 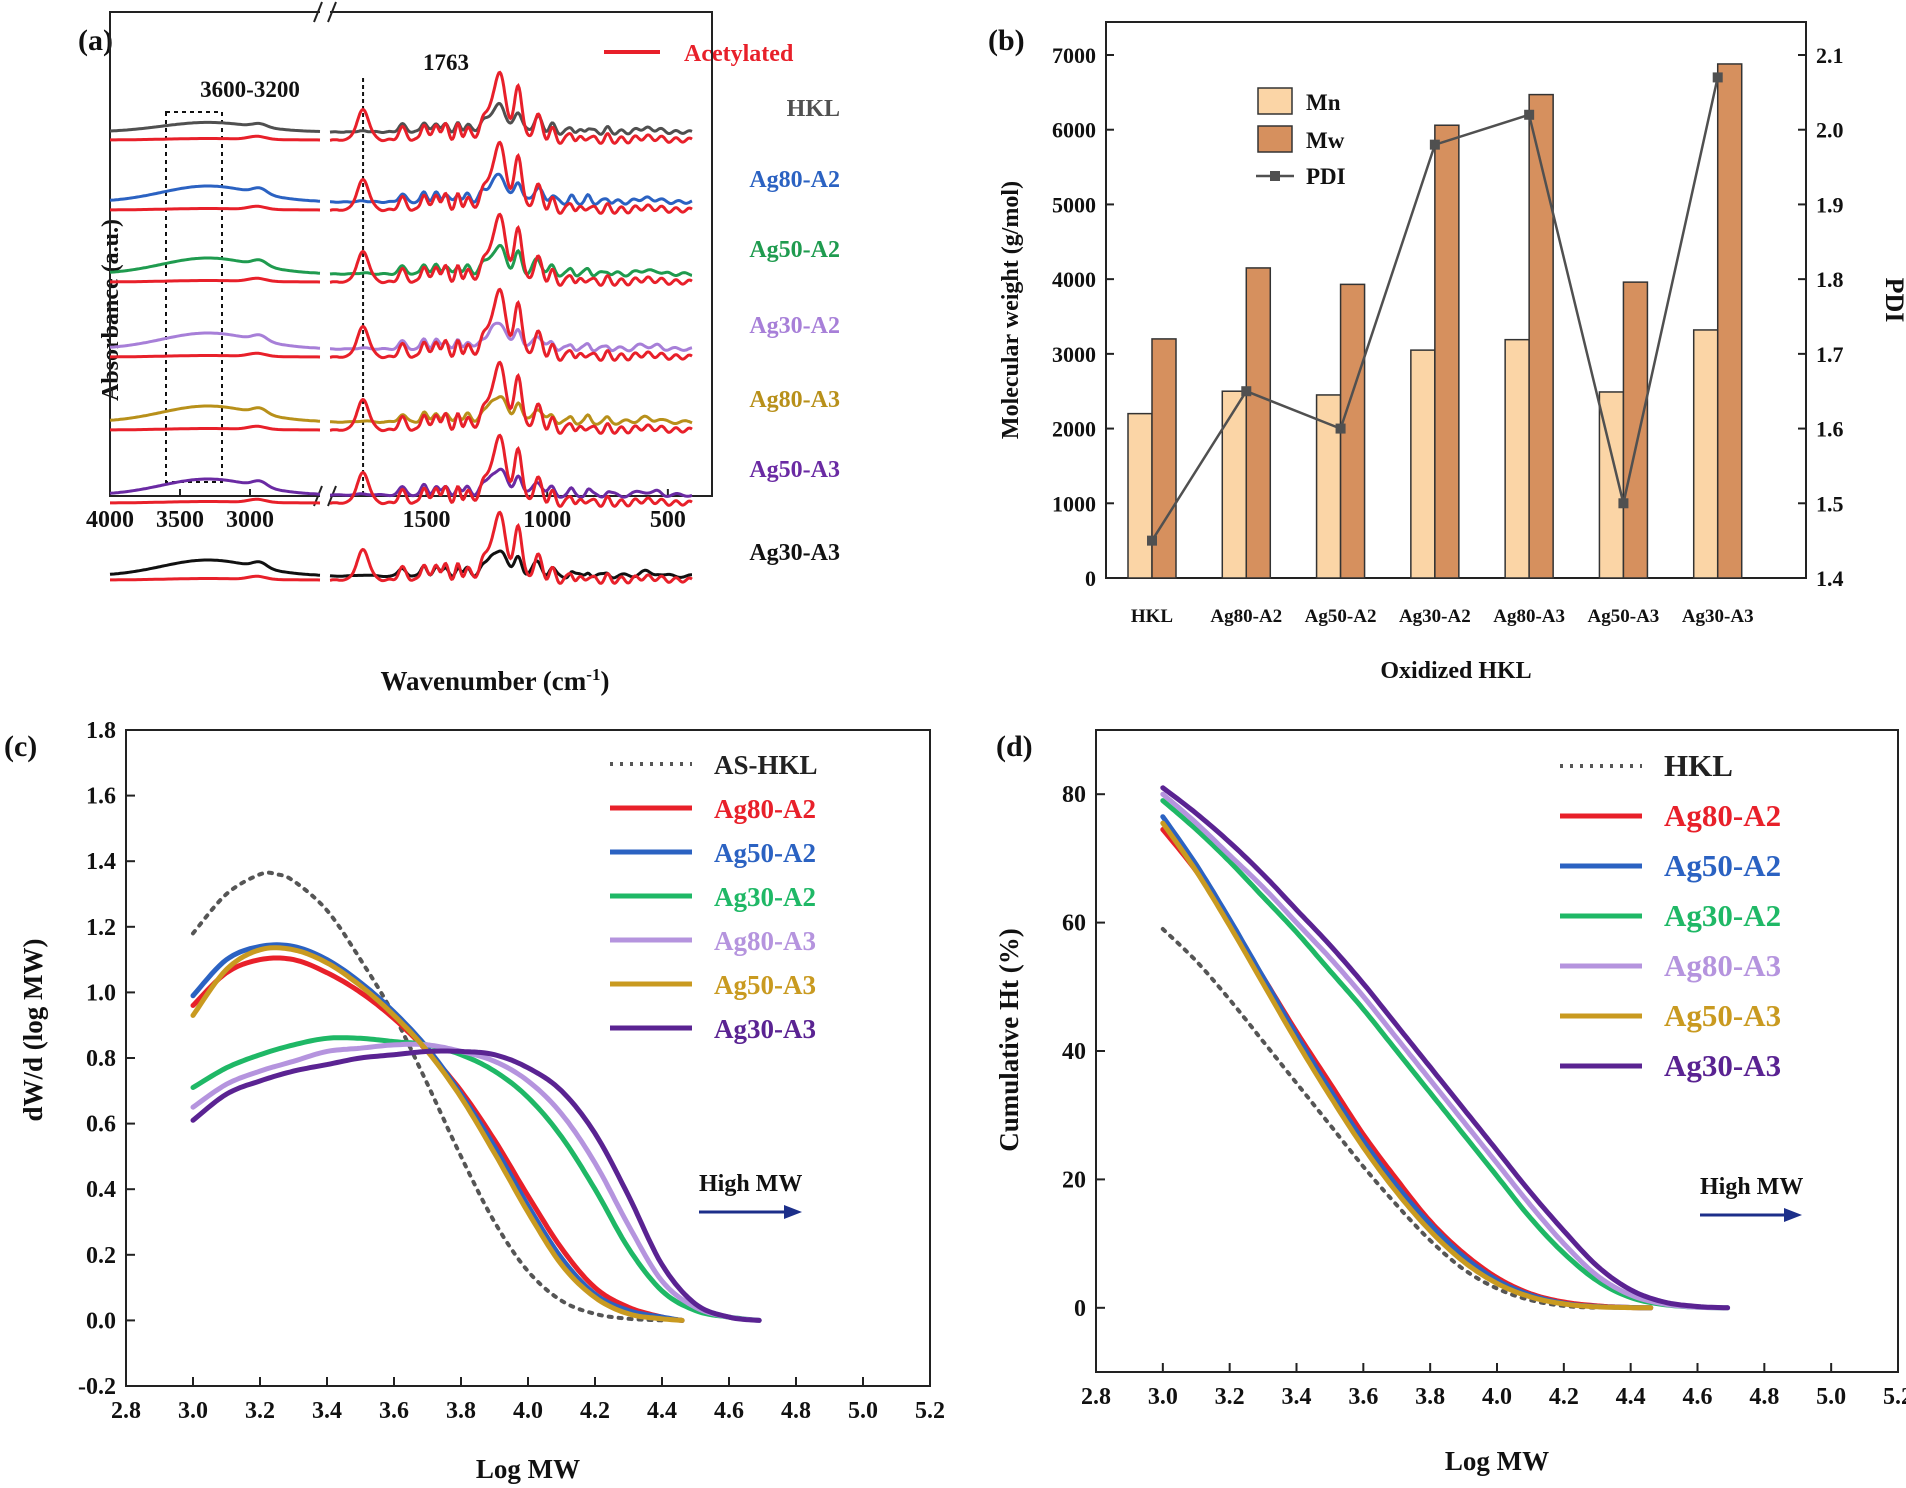 I want to click on acetylated-hkl, so click(x=511, y=107).